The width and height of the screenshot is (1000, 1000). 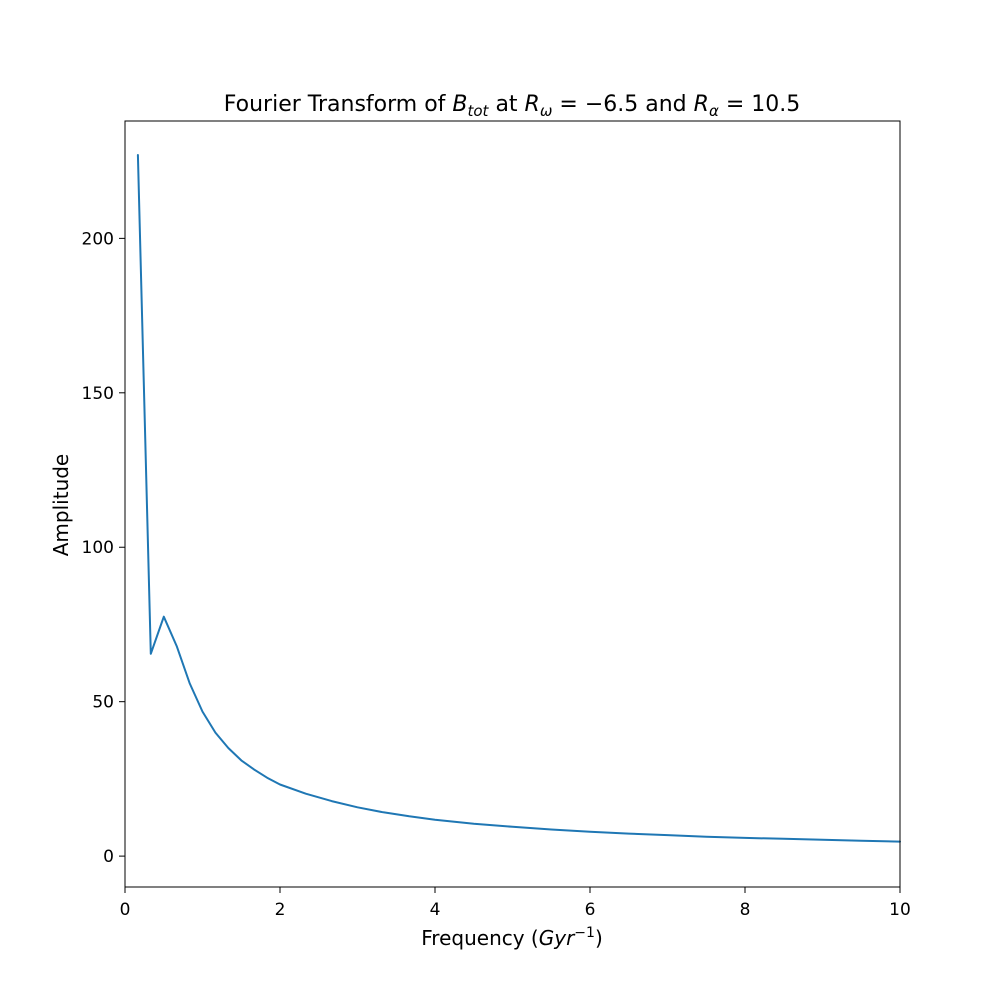 I want to click on y-axis-label: Amplitude, so click(x=61, y=505).